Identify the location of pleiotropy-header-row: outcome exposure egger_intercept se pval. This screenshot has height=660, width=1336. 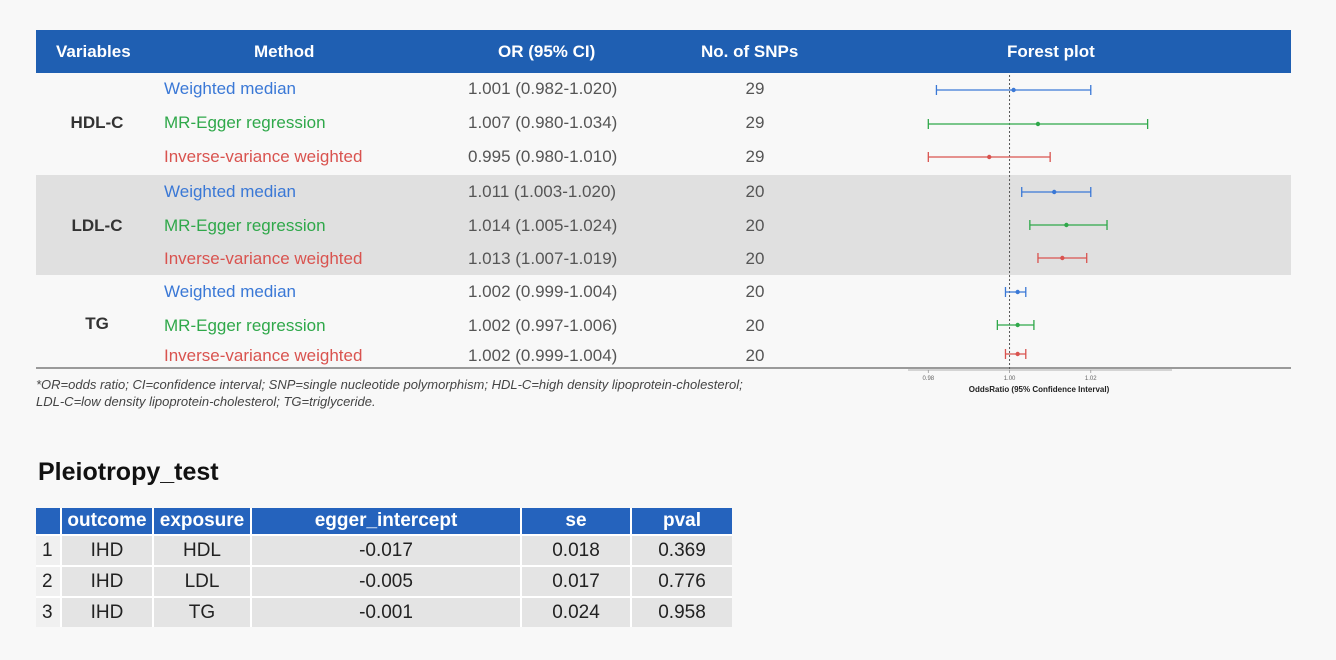
(384, 521).